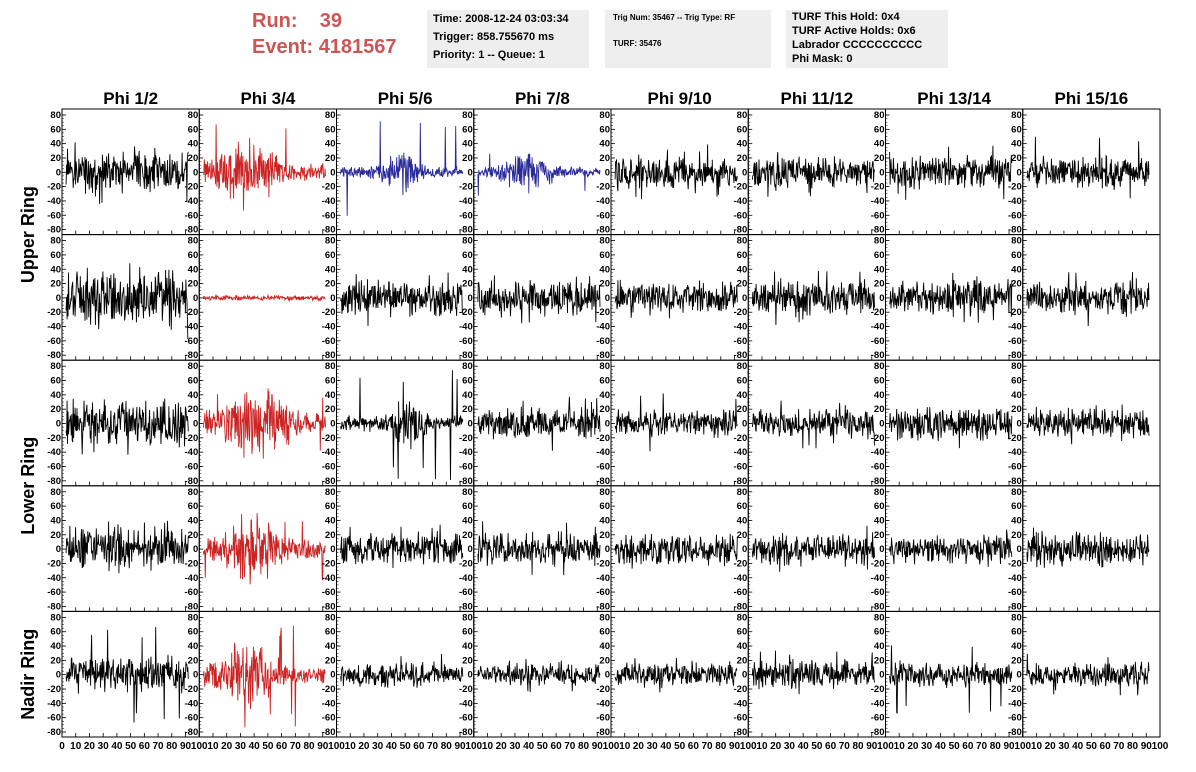 This screenshot has height=772, width=1196. Describe the element at coordinates (337, 21) in the screenshot. I see `run-line: Run: 39` at that location.